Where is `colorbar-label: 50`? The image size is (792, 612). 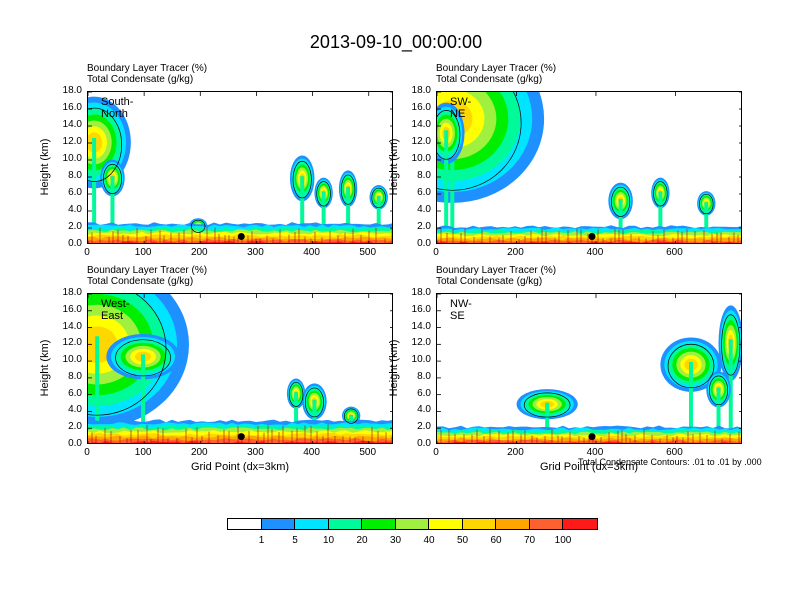
colorbar-label: 50 is located at coordinates (462, 540).